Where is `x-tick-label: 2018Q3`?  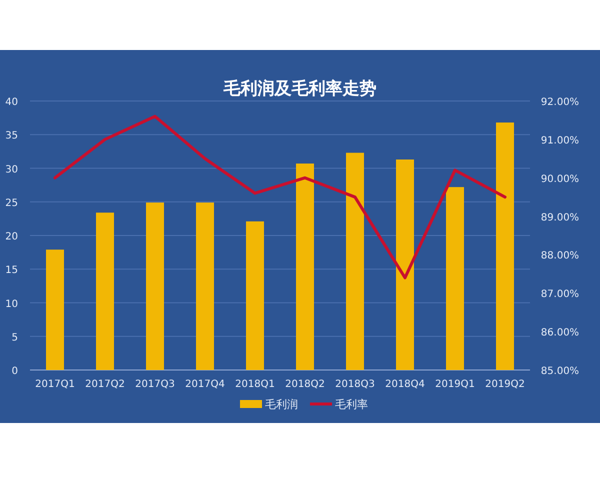
x-tick-label: 2018Q3 is located at coordinates (355, 384).